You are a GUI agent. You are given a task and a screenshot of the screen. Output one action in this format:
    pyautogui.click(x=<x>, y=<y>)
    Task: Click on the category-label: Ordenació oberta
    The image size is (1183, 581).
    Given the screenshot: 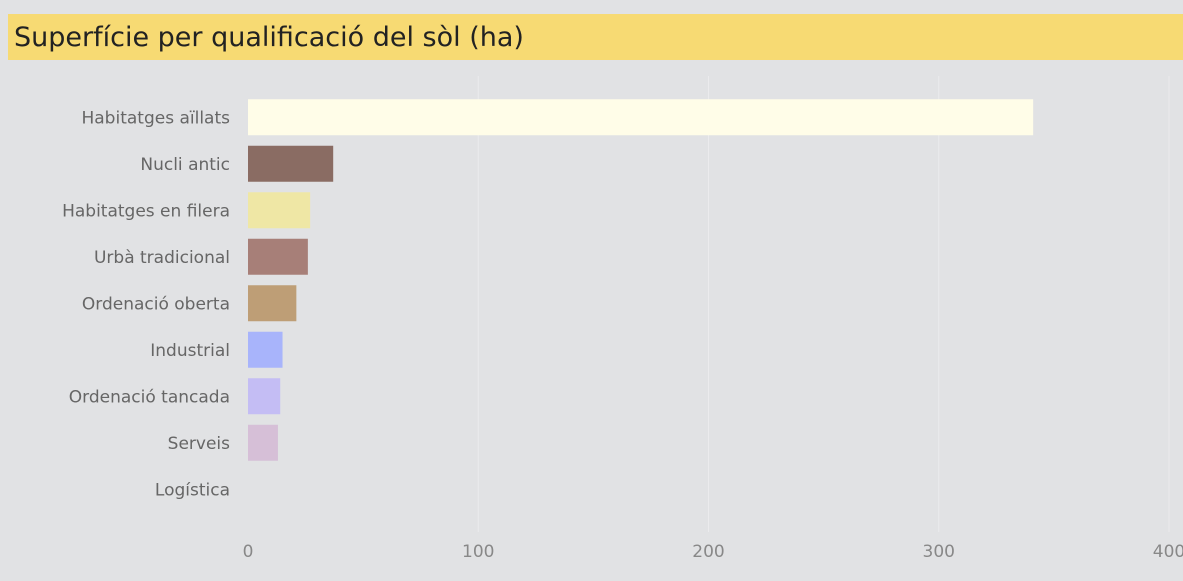 What is the action you would take?
    pyautogui.click(x=156, y=304)
    